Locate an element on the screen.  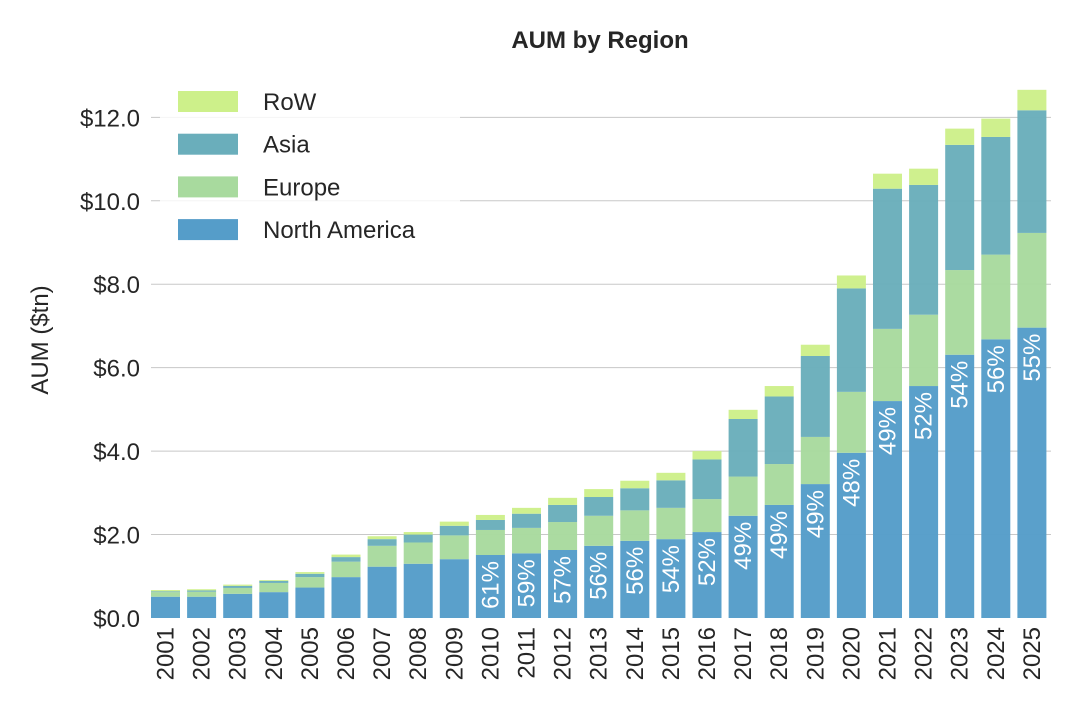
y-tick-label: $2.0 is located at coordinates (116, 536).